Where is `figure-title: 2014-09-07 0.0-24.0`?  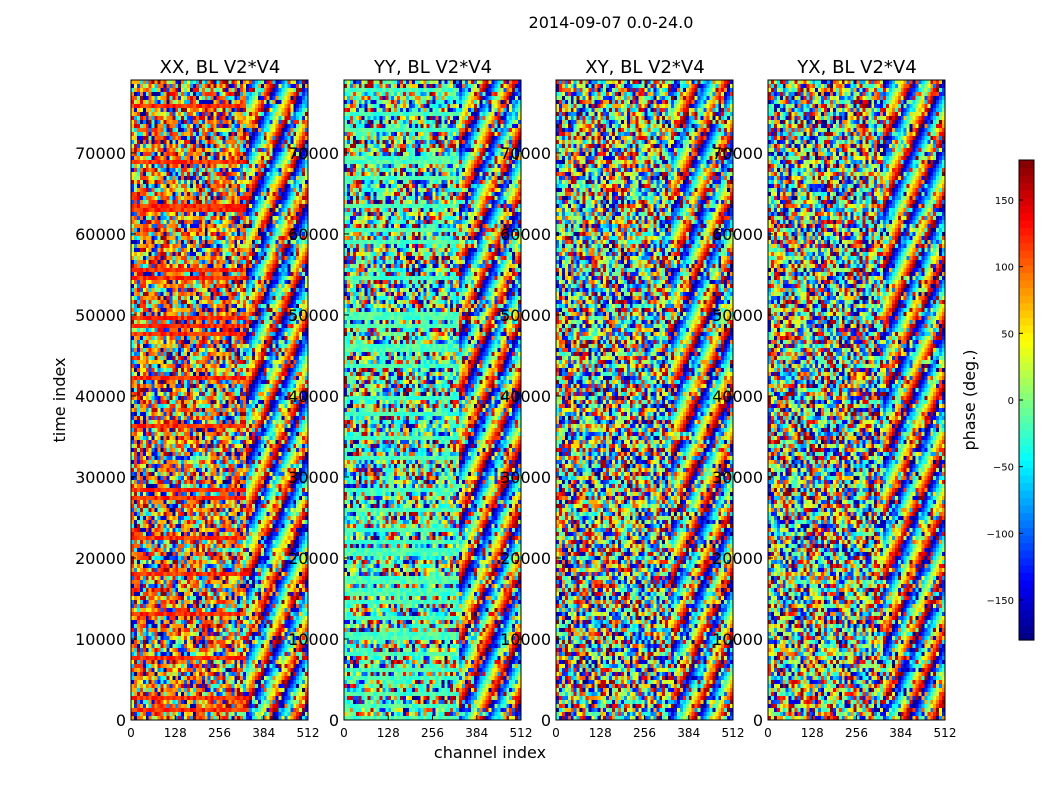 figure-title: 2014-09-07 0.0-24.0 is located at coordinates (611, 22).